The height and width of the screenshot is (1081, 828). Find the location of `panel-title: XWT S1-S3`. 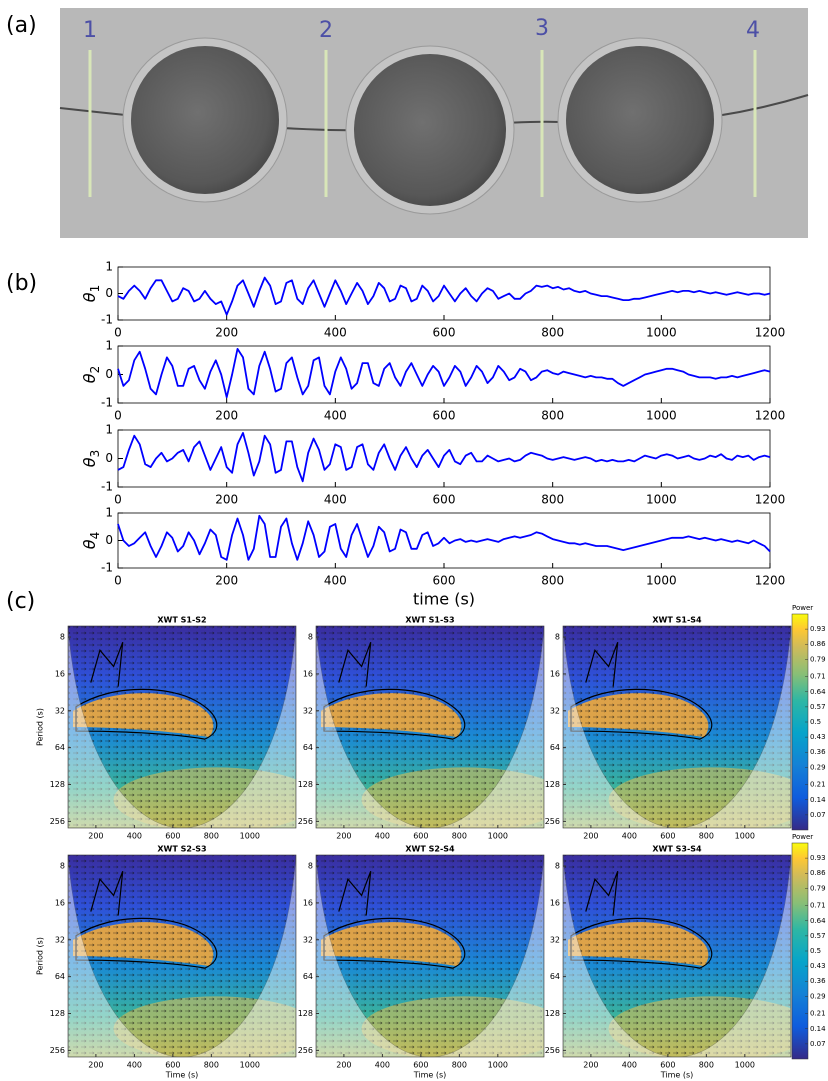

panel-title: XWT S1-S3 is located at coordinates (429, 620).